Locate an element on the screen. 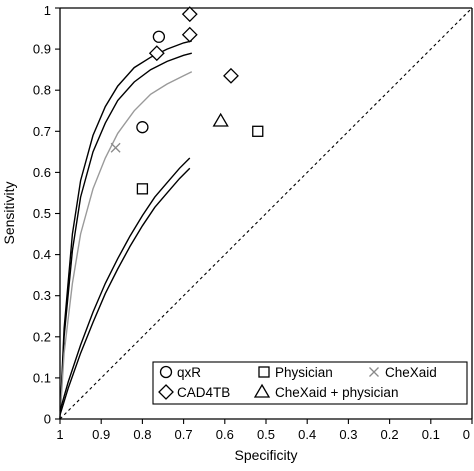 The image size is (474, 471). x-axis-title: Specificity is located at coordinates (265, 455).